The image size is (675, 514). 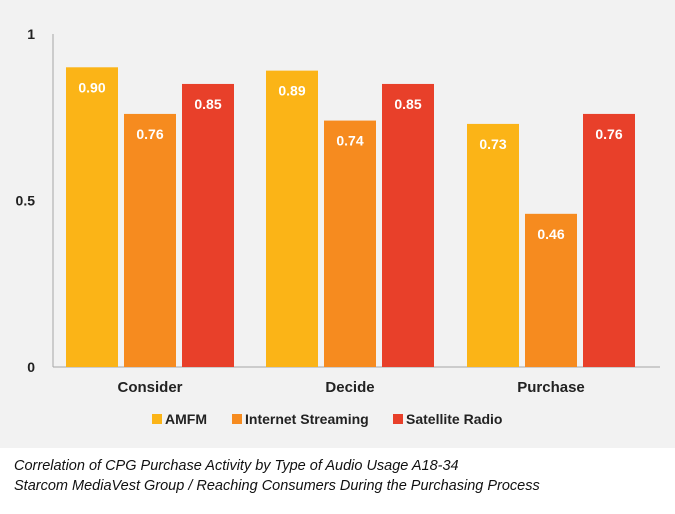 What do you see at coordinates (186, 419) in the screenshot?
I see `legend-label: AMFM` at bounding box center [186, 419].